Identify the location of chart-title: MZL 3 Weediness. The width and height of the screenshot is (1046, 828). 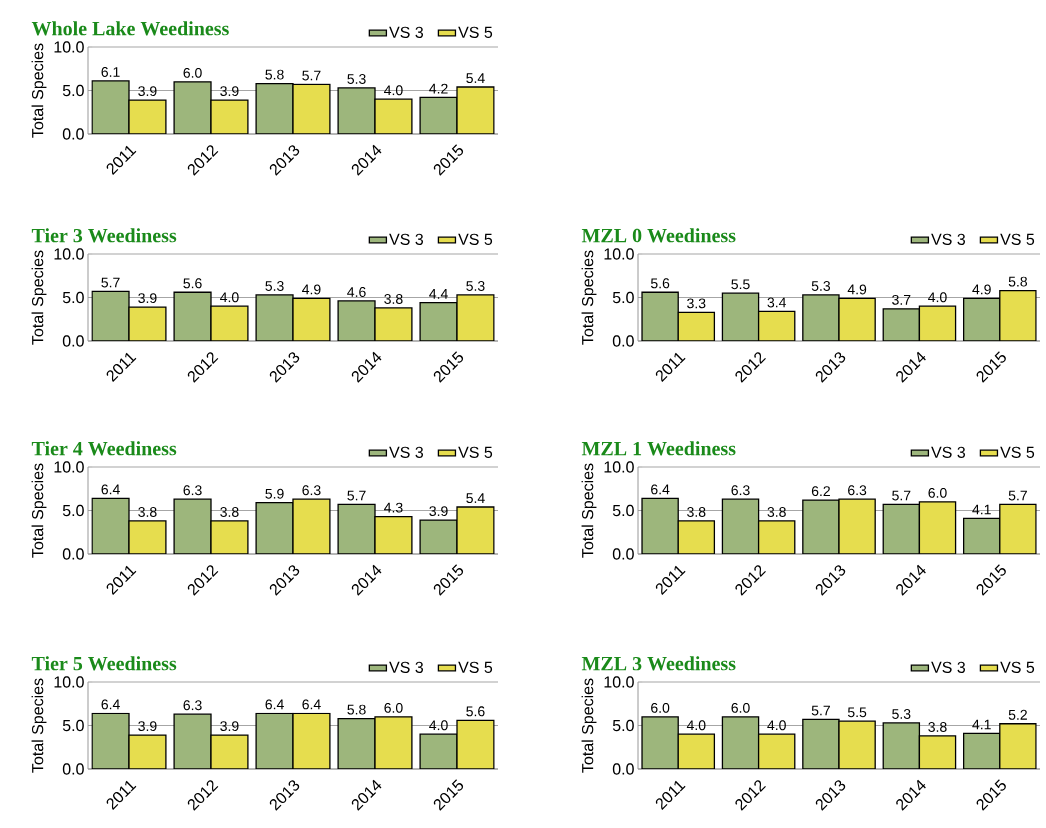
(658, 663).